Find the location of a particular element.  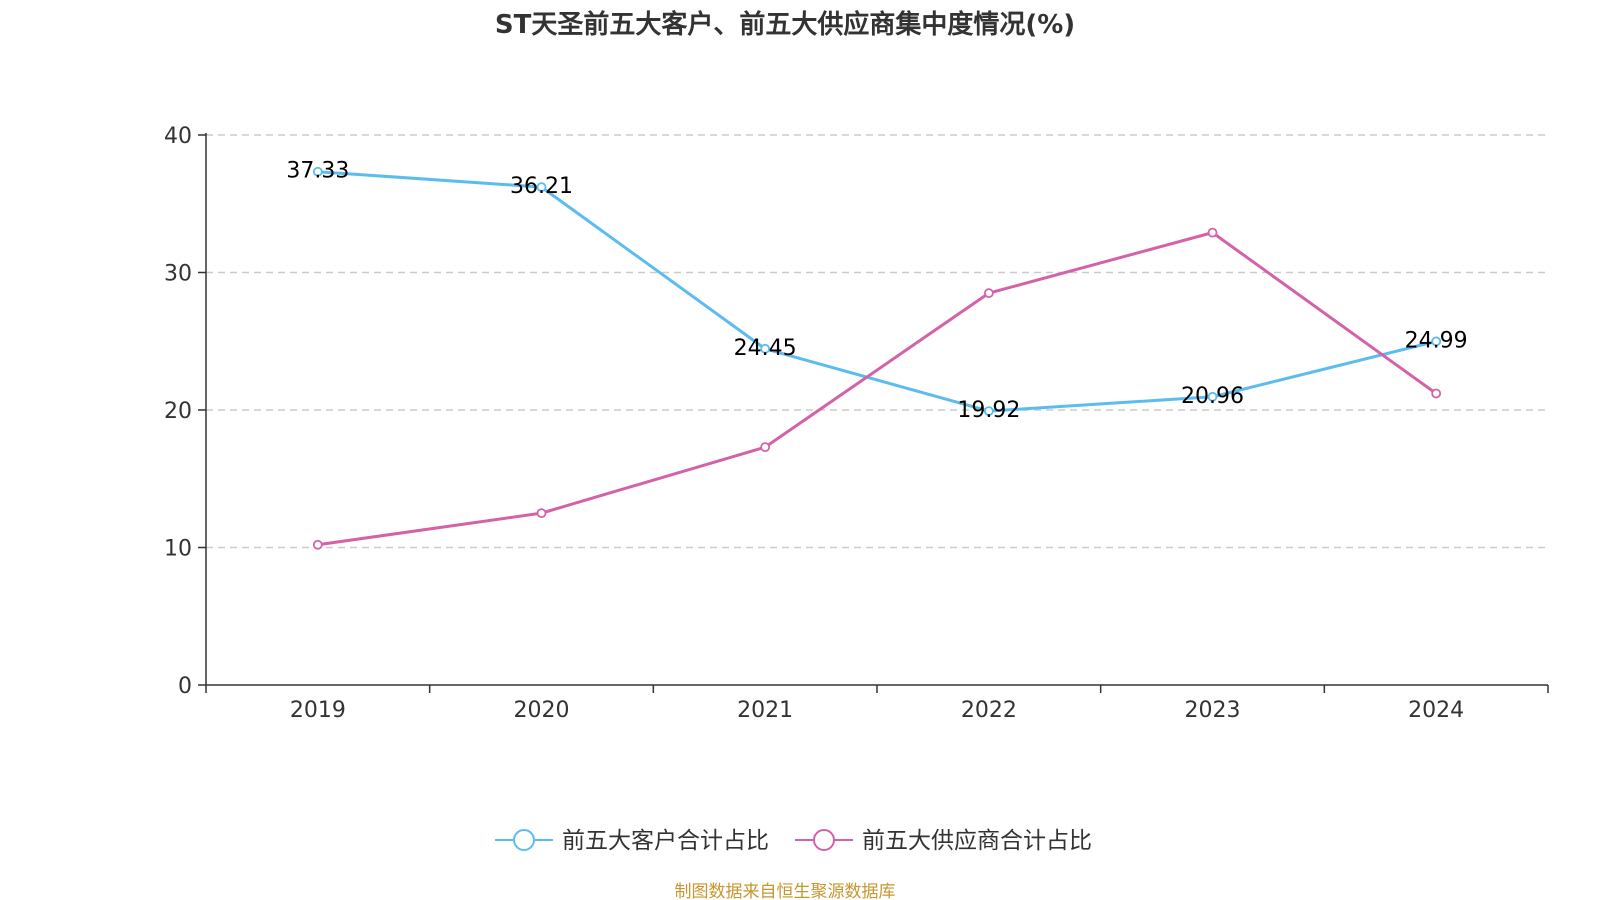

legend-customer-label: 前五大客户合计占比 is located at coordinates (665, 841).